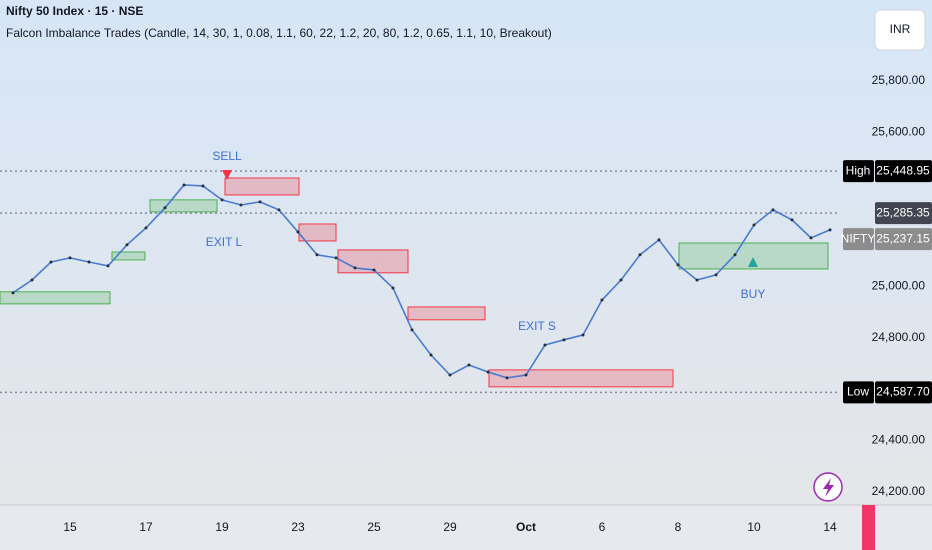 The height and width of the screenshot is (550, 932). I want to click on signal-label: EXIT L, so click(224, 242).